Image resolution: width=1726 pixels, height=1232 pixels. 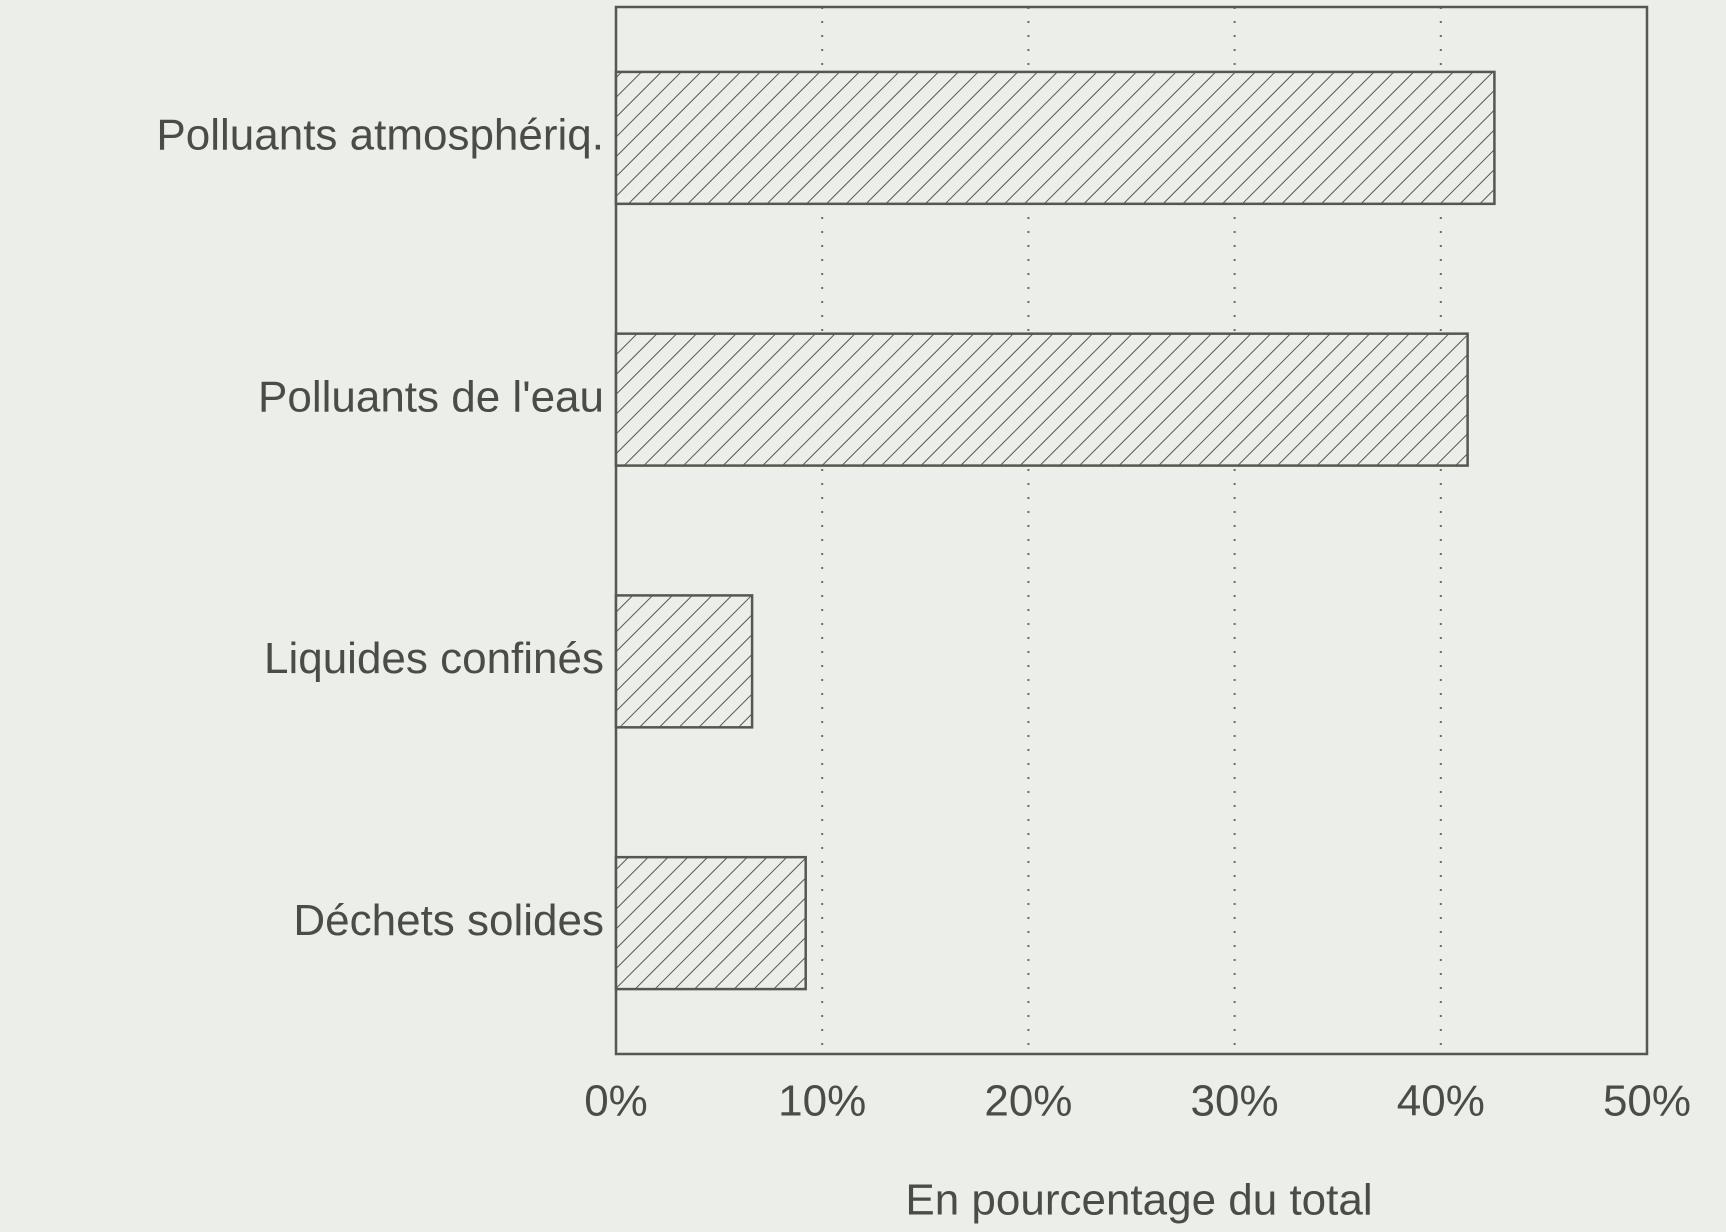 What do you see at coordinates (1235, 1101) in the screenshot?
I see `x-tick-label: 30%` at bounding box center [1235, 1101].